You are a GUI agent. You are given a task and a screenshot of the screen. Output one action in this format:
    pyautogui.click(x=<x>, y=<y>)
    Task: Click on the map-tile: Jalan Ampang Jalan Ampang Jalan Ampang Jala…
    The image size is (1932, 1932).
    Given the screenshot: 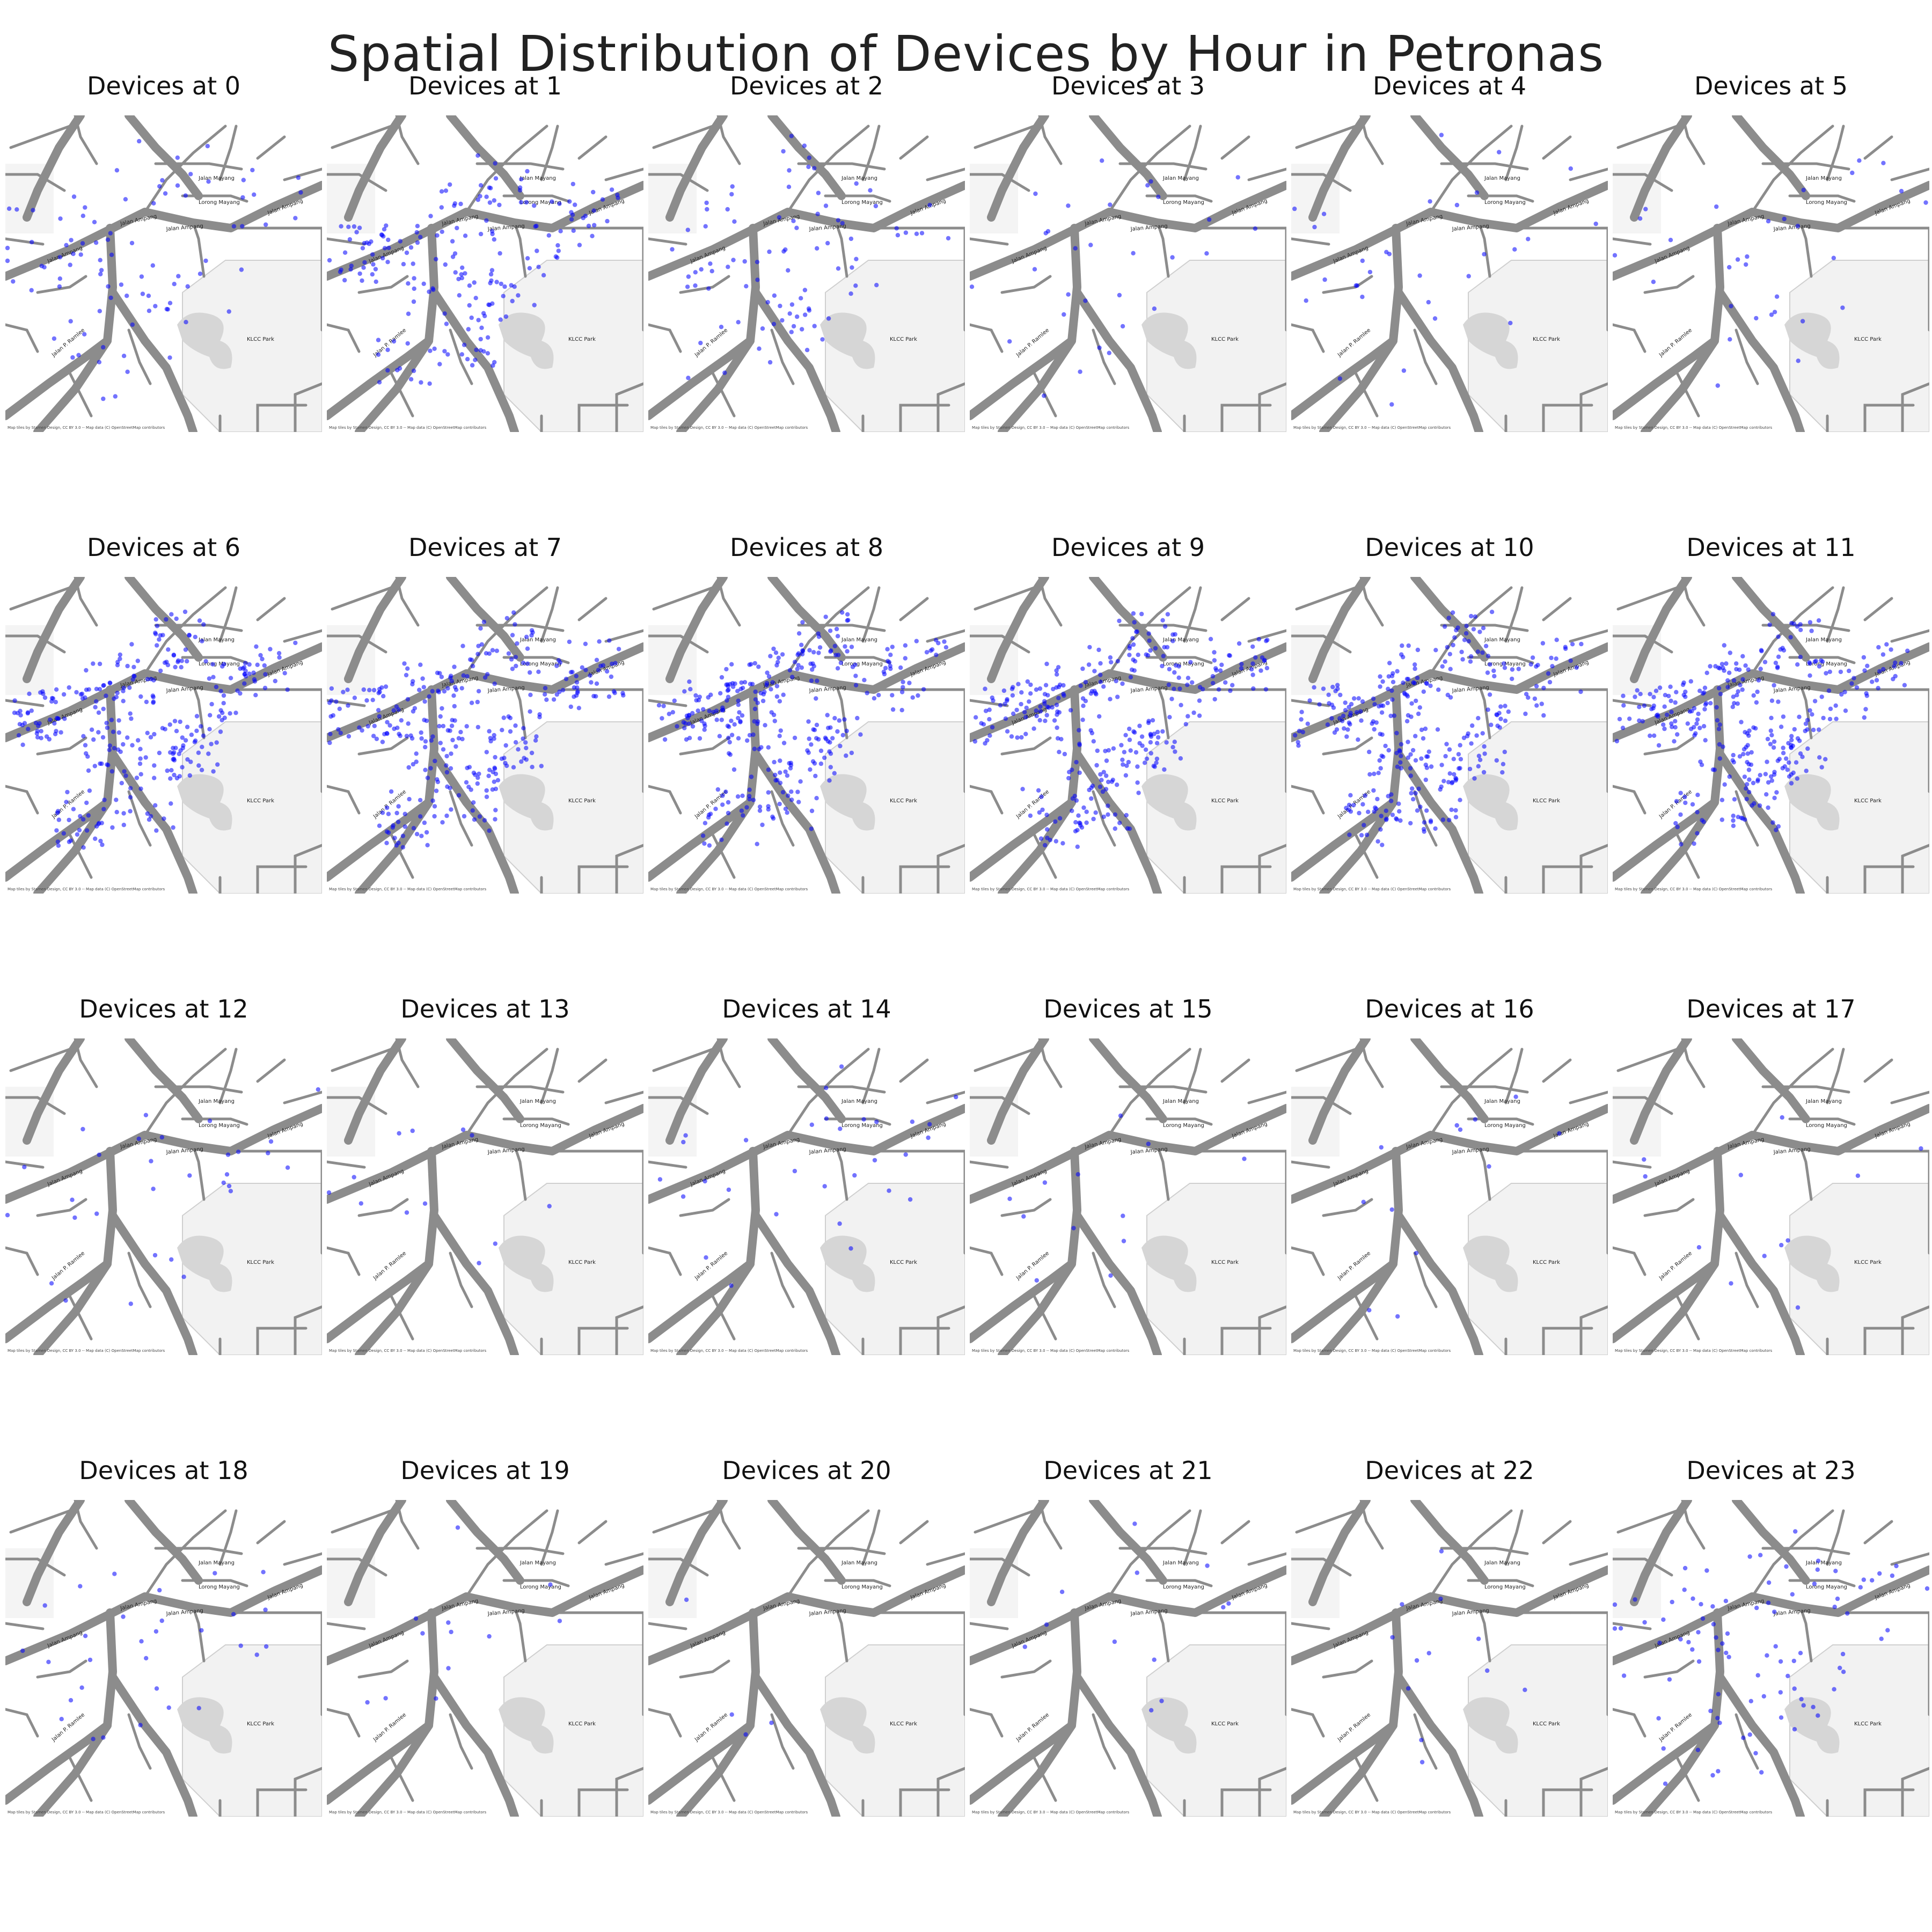 What is the action you would take?
    pyautogui.click(x=1128, y=1196)
    